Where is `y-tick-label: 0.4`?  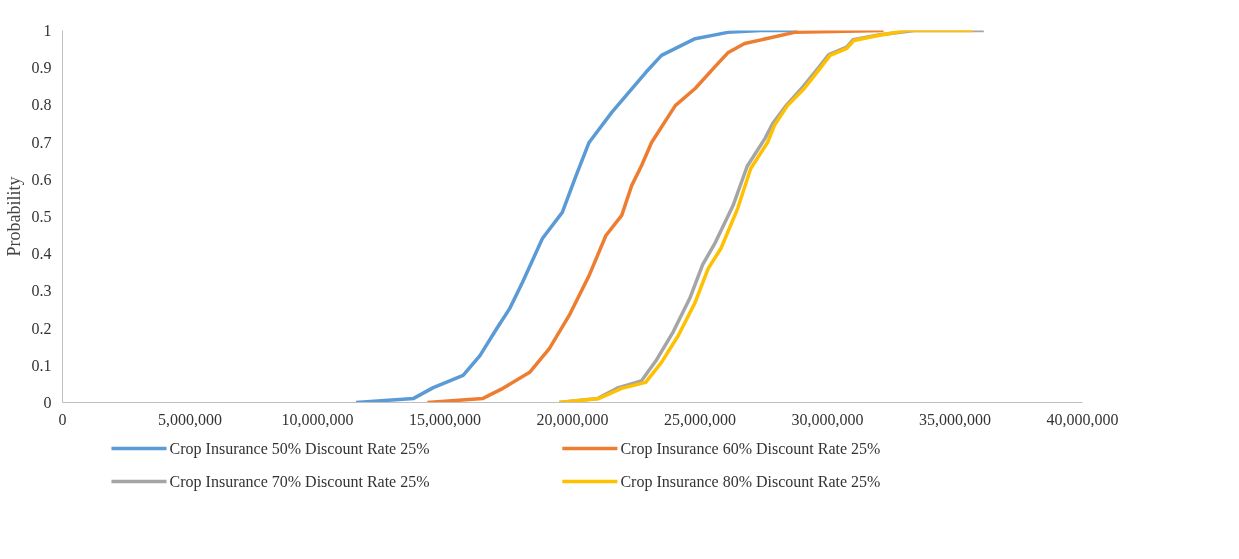 y-tick-label: 0.4 is located at coordinates (41, 254).